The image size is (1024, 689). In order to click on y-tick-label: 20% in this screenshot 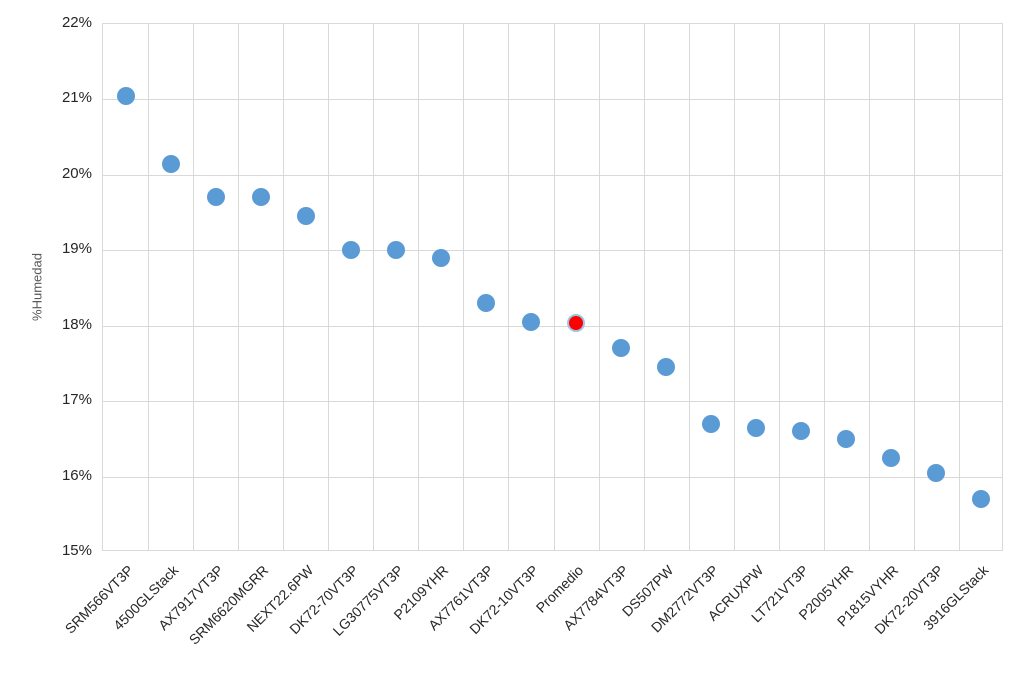, I will do `click(76, 173)`.